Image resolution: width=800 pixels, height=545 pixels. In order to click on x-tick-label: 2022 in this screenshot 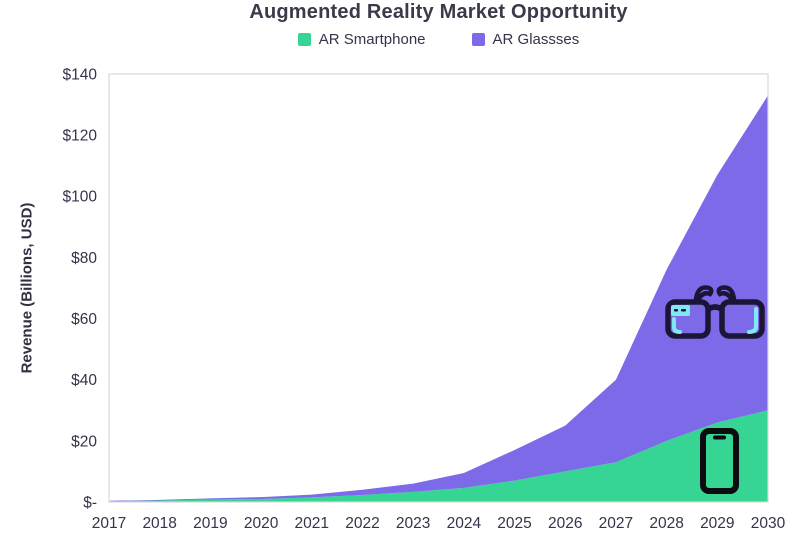, I will do `click(362, 523)`.